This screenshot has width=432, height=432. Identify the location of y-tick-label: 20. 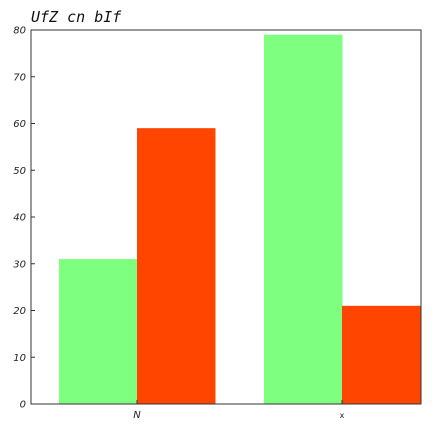
(19, 311).